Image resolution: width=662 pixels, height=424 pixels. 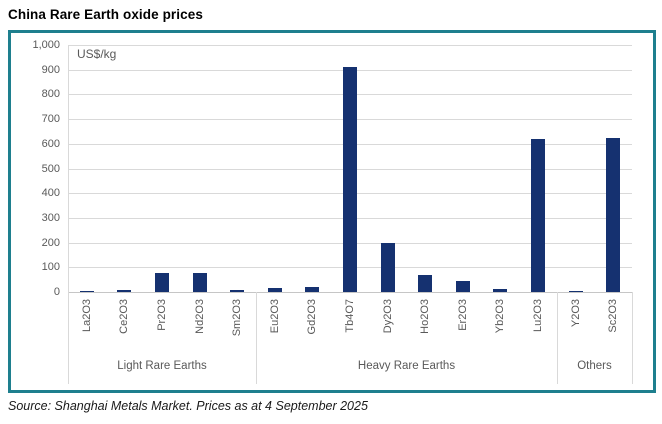 I want to click on unit-label: US$/kg, so click(x=97, y=54).